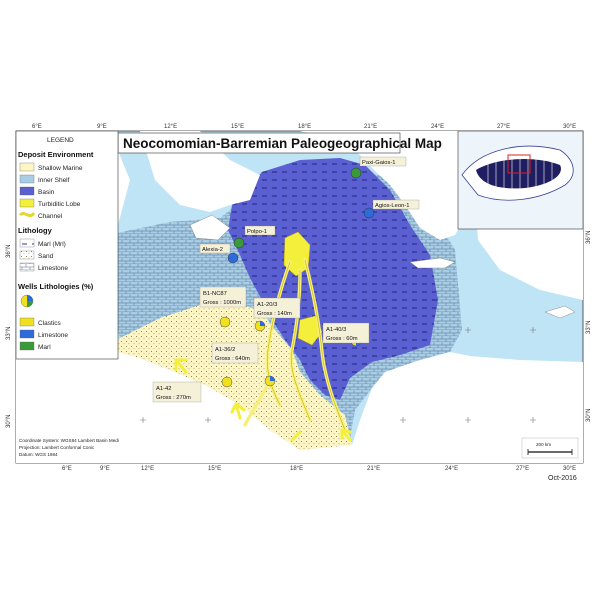 Image resolution: width=600 pixels, height=600 pixels. What do you see at coordinates (60, 168) in the screenshot?
I see `legend-shallow-marine: Shallow Marine` at bounding box center [60, 168].